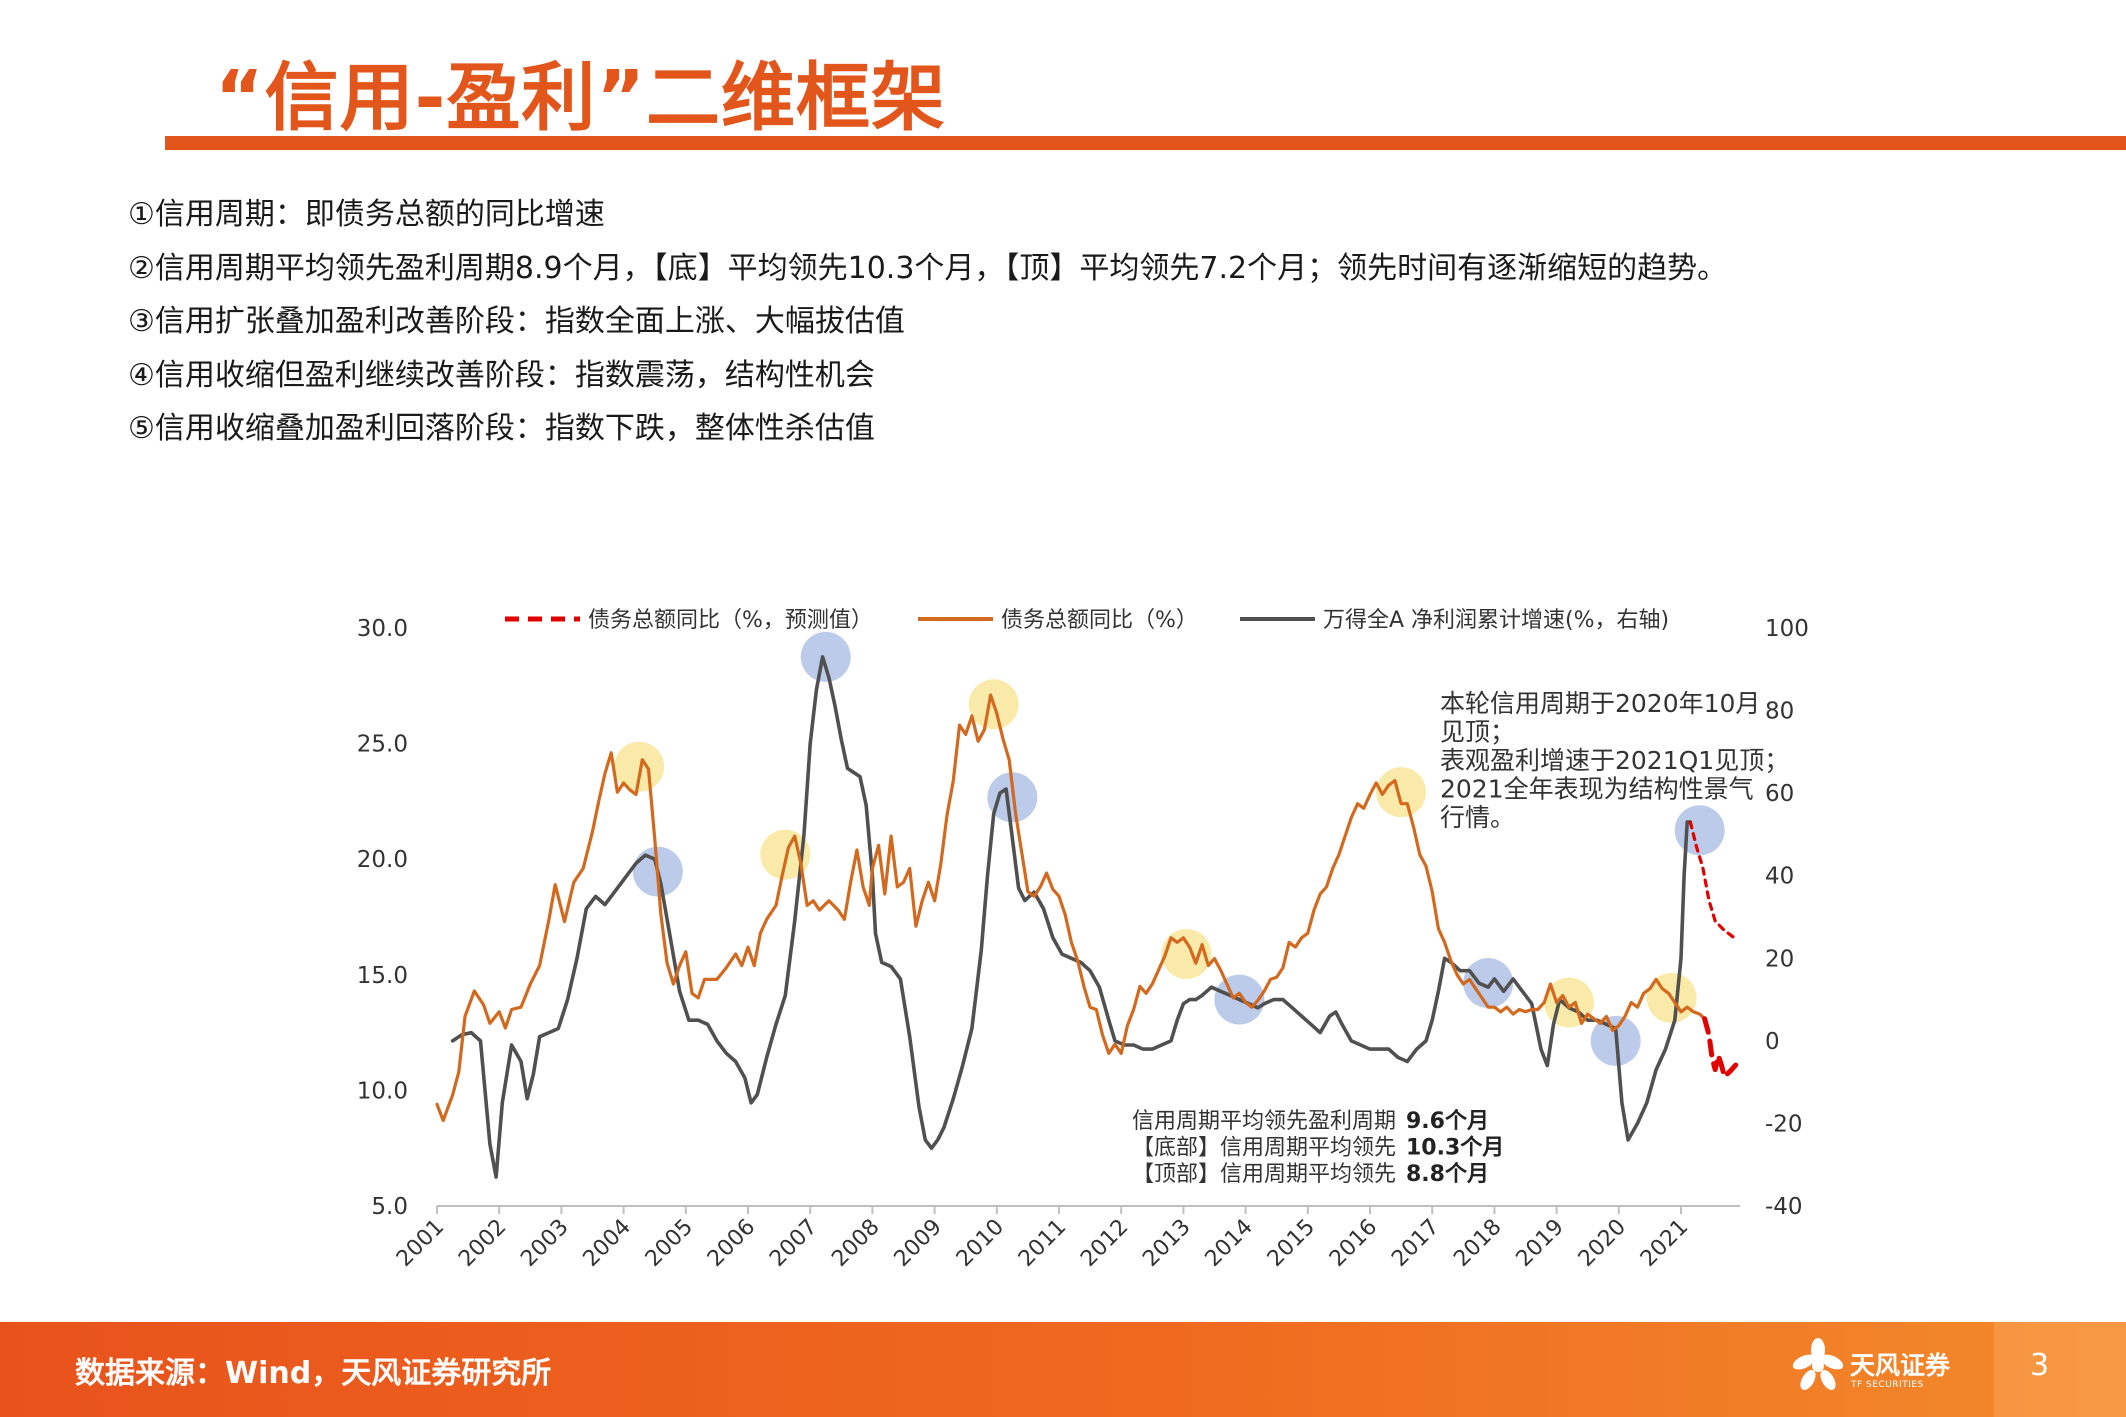  What do you see at coordinates (516, 321) in the screenshot?
I see `bullet-item: ③信用扩张叠加盈利改善阶段：指数全面上涨、大幅拔估值` at bounding box center [516, 321].